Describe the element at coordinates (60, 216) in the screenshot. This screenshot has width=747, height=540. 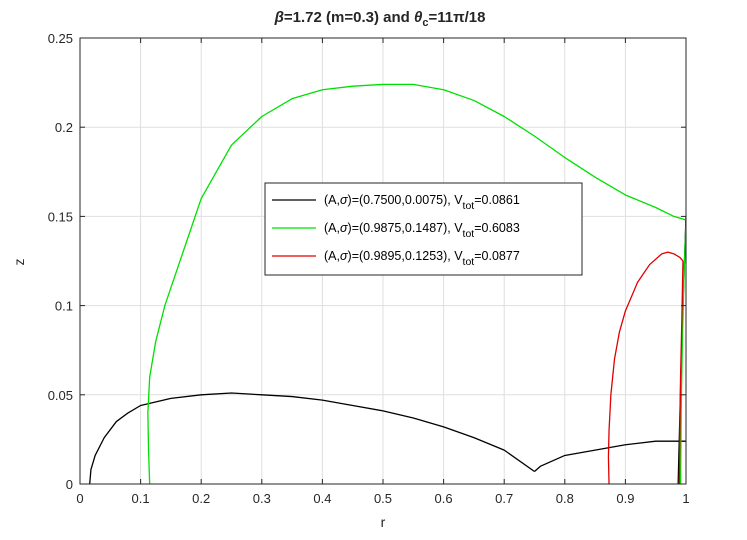
I see `y-tick-label: 0.15` at that location.